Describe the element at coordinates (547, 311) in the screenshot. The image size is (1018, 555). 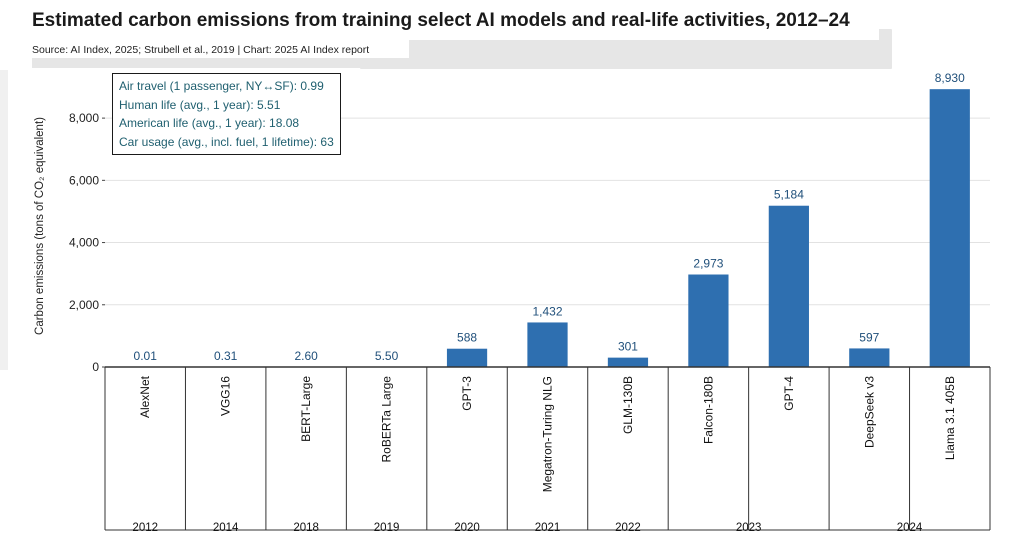
I see `bar-value-label: 1,432` at that location.